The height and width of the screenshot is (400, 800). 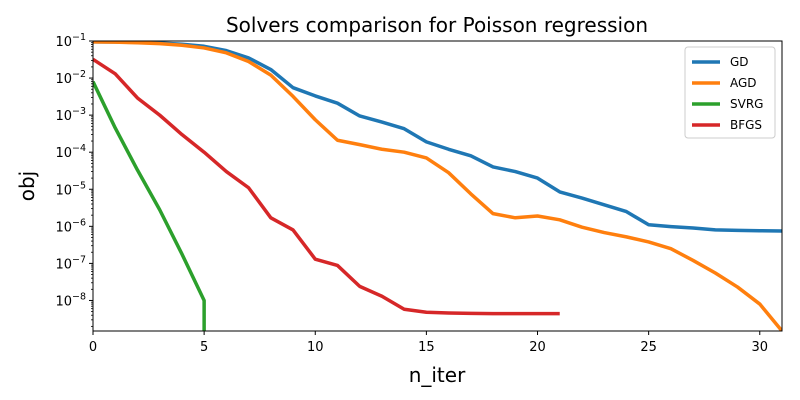 I want to click on legend: GD AGD SVRG BFGS, so click(x=730, y=92).